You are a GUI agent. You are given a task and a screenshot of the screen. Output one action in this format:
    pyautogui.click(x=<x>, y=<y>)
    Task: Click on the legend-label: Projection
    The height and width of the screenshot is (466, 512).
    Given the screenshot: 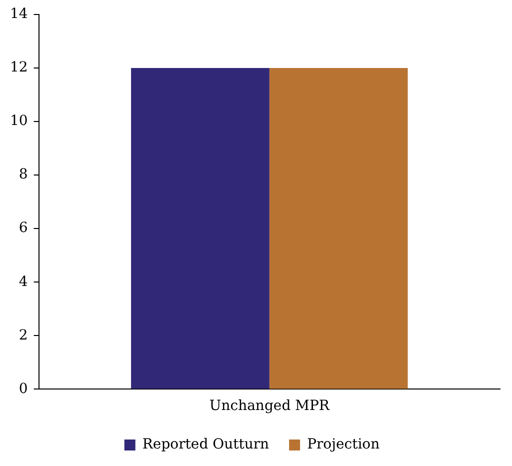 What is the action you would take?
    pyautogui.click(x=343, y=444)
    